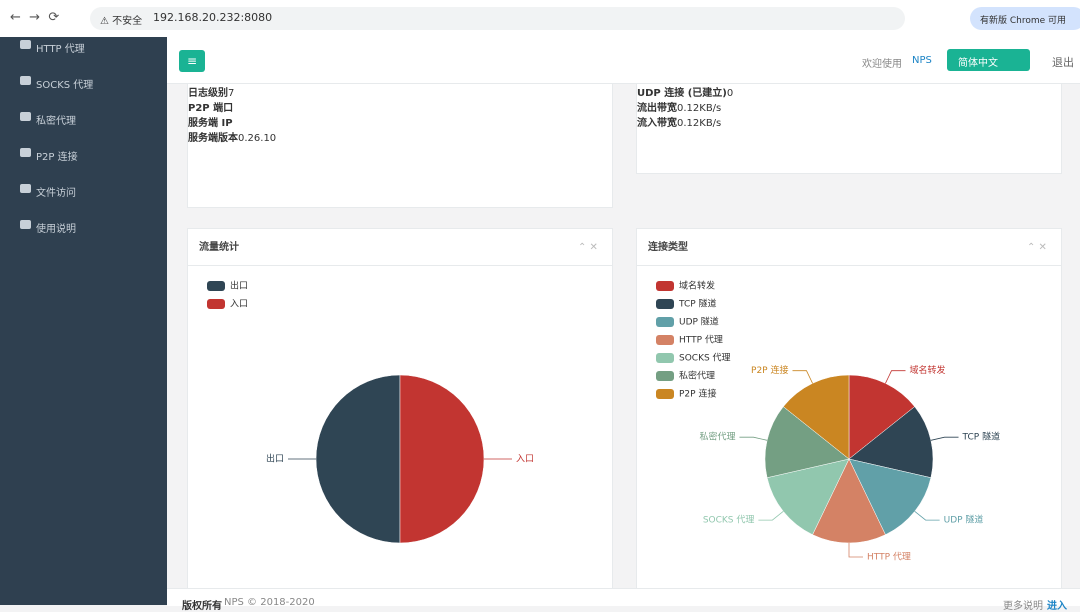 This screenshot has height=612, width=1080. What do you see at coordinates (525, 459) in the screenshot?
I see `slice-label: 入口` at bounding box center [525, 459].